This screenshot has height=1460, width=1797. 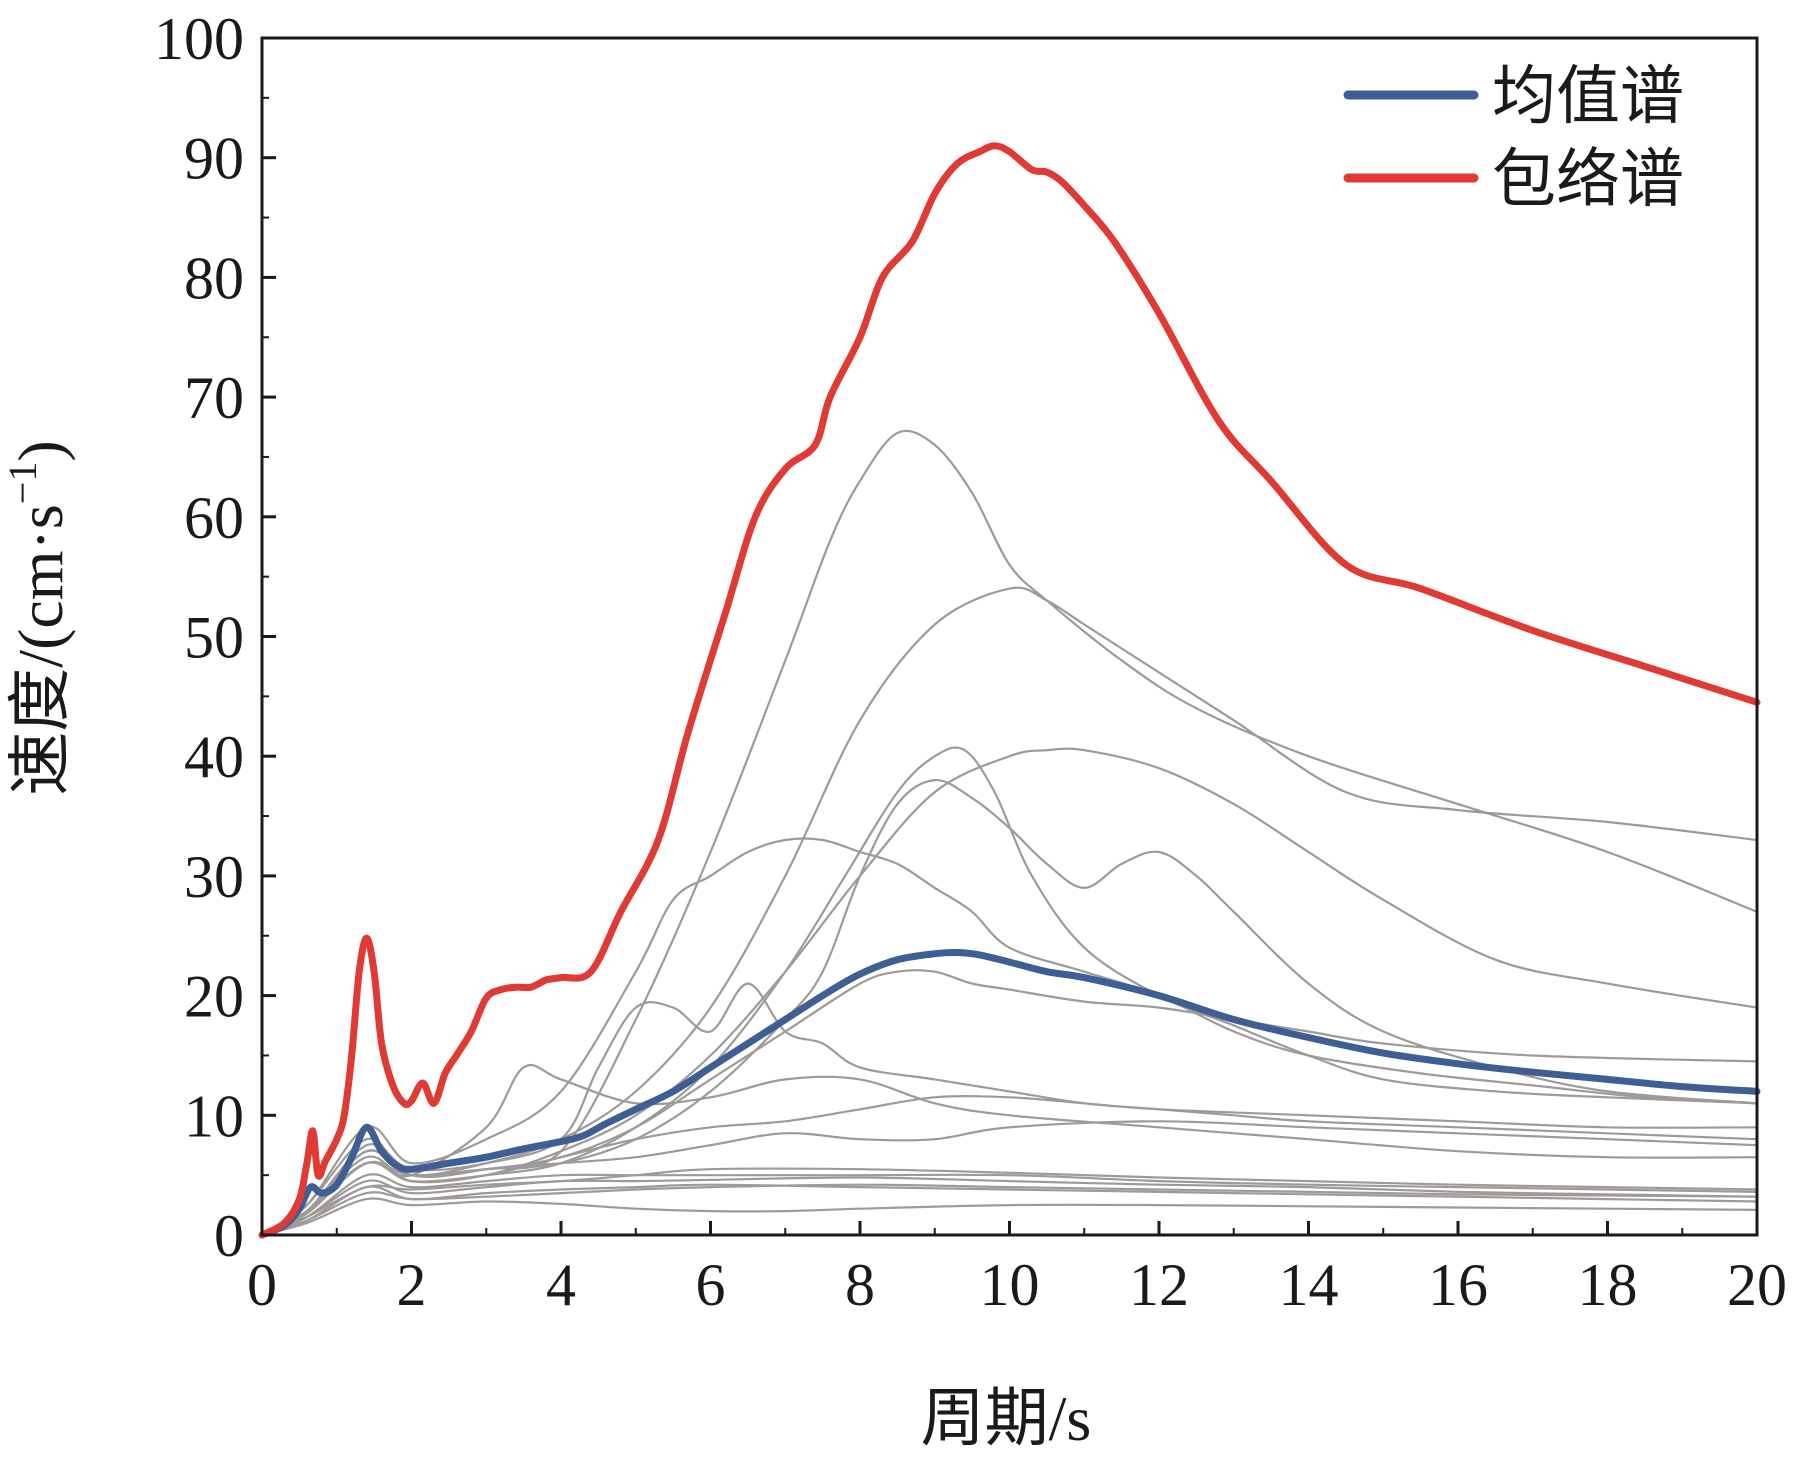 I want to click on x-tick-label: 6, so click(x=711, y=1285).